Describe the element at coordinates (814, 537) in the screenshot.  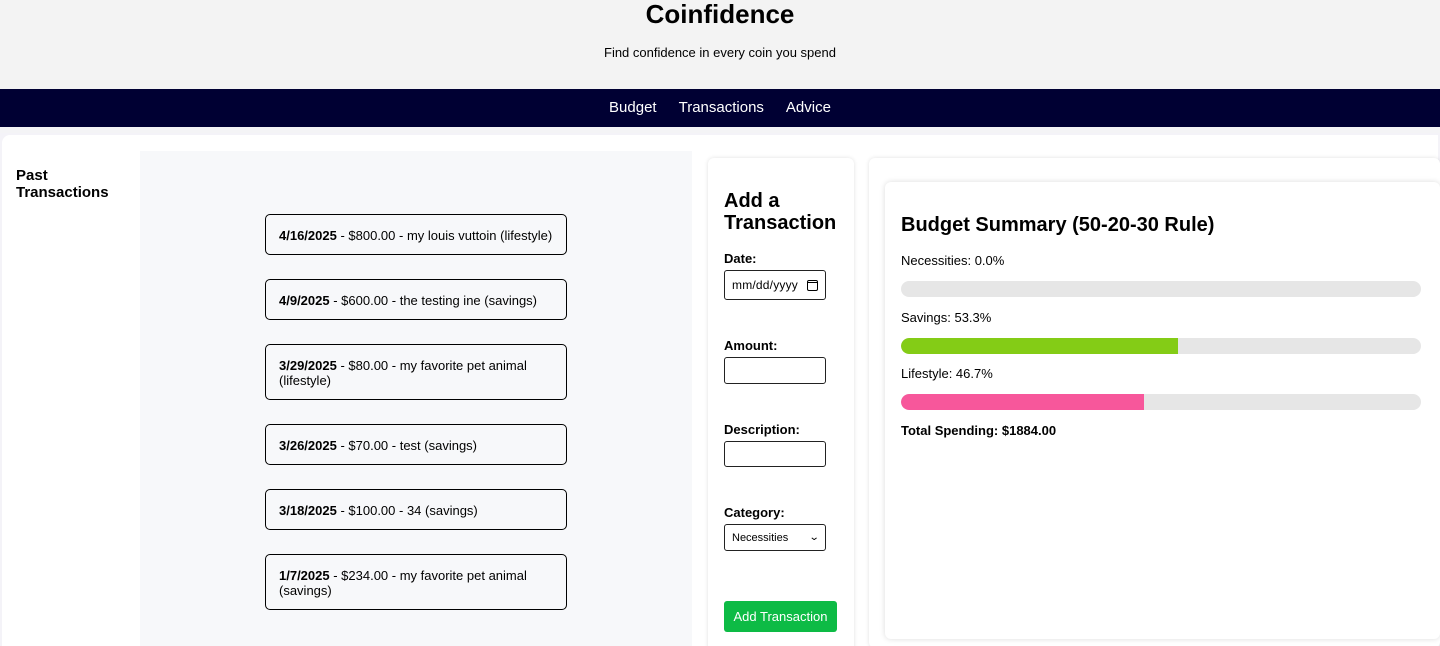
I see `chevron-down-icon: ⌄` at that location.